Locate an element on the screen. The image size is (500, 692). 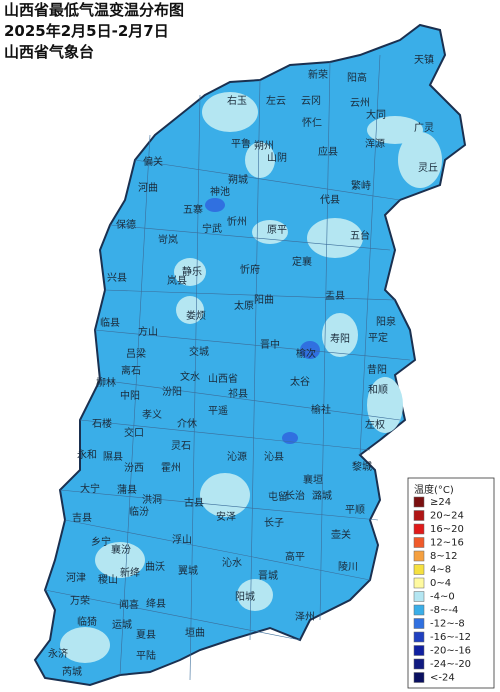
county-label: 广灵 is located at coordinates (424, 128).